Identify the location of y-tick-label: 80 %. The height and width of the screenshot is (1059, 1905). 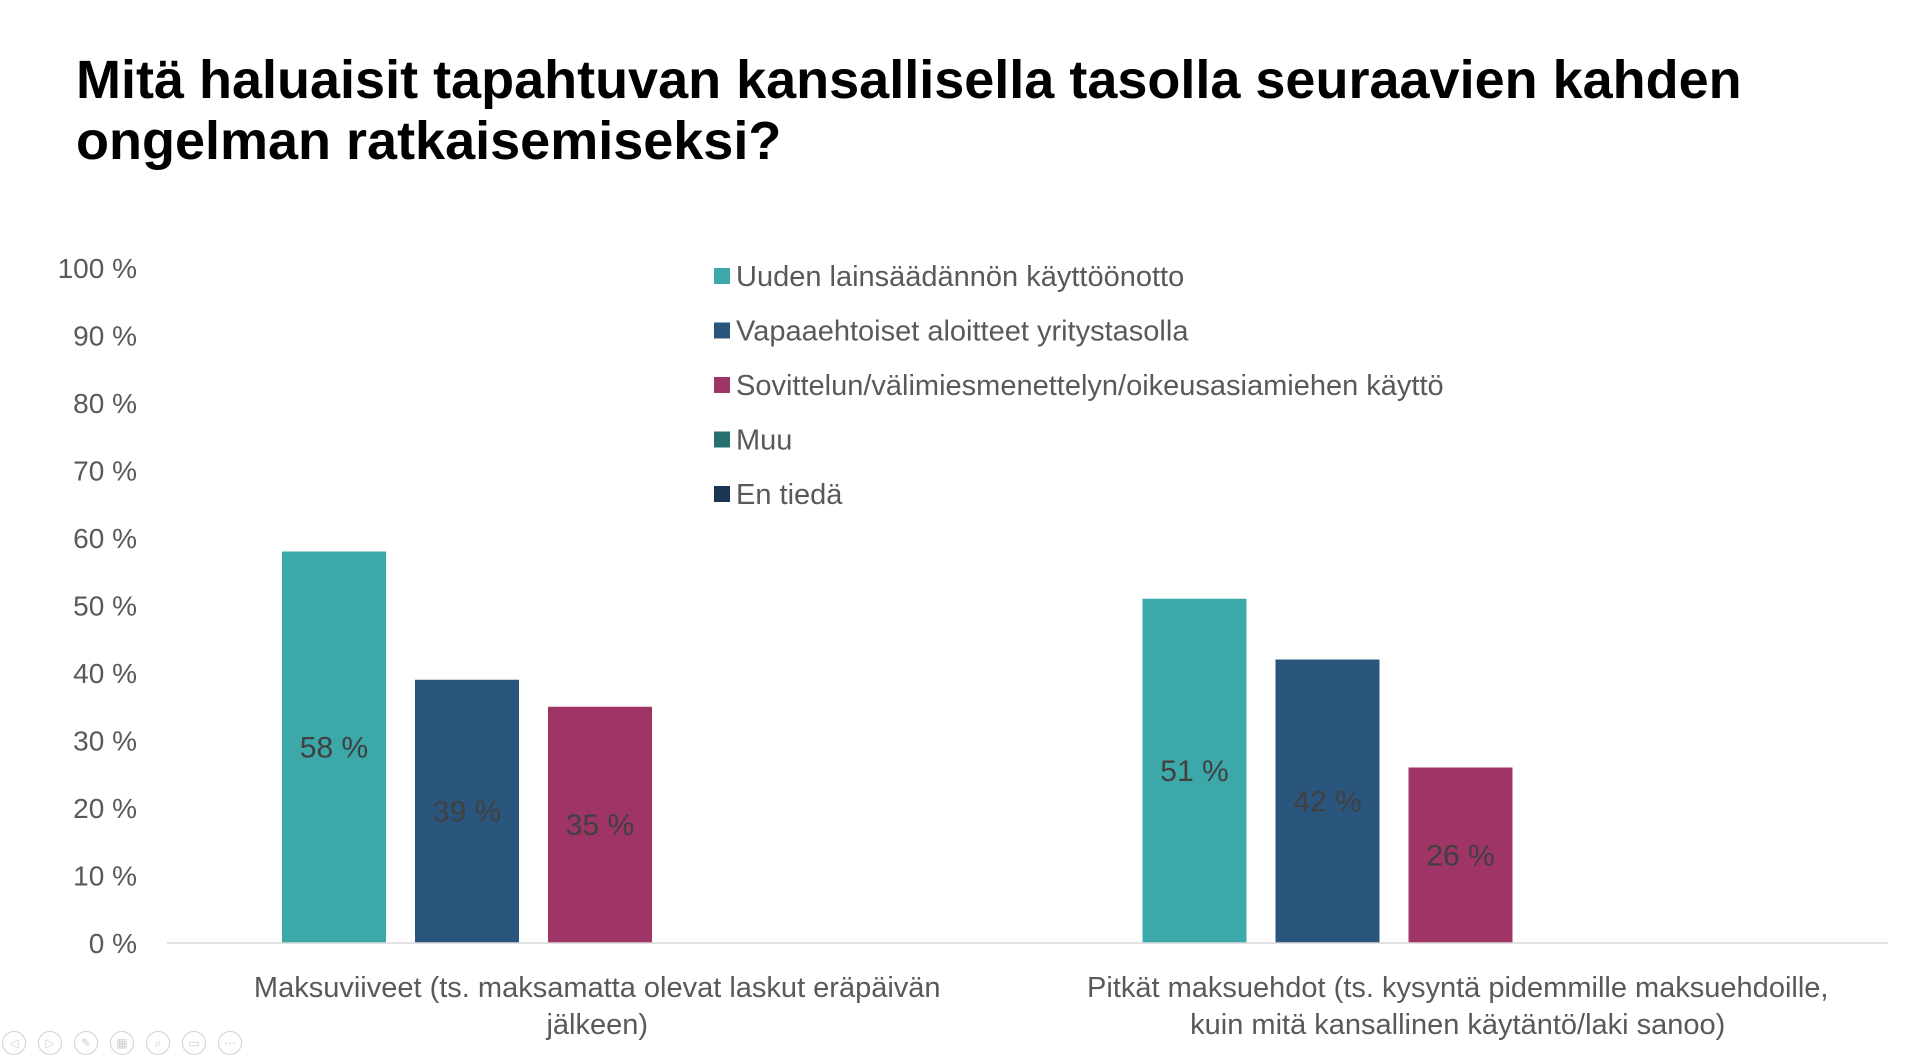
(105, 403).